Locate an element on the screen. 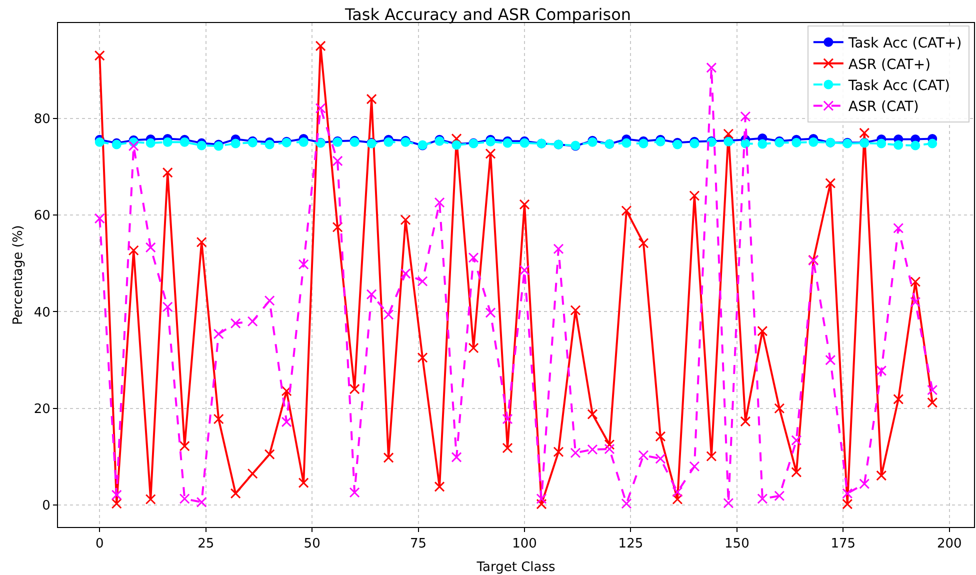  x-tick-label: 75 is located at coordinates (418, 544).